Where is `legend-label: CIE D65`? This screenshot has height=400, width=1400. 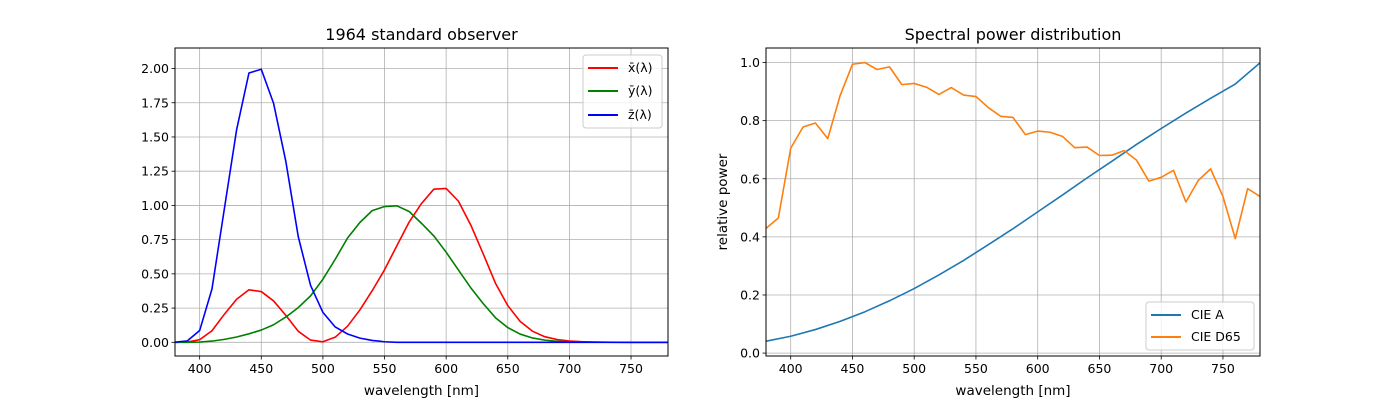 legend-label: CIE D65 is located at coordinates (1216, 336).